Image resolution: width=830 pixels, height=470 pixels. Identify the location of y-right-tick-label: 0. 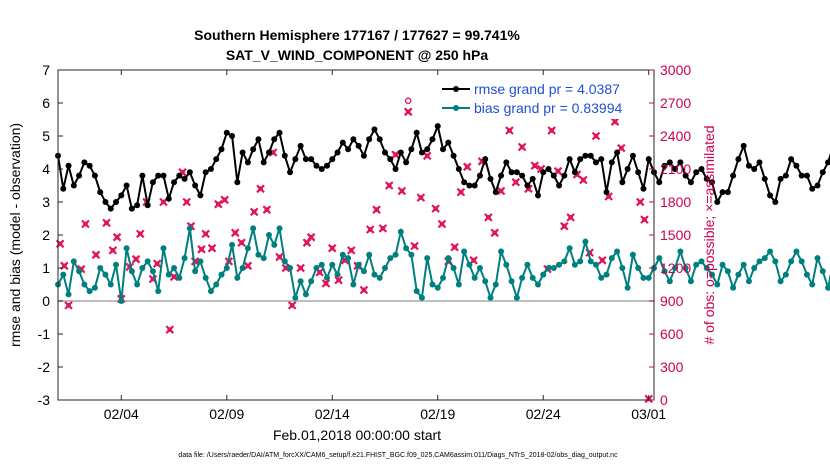
(664, 400).